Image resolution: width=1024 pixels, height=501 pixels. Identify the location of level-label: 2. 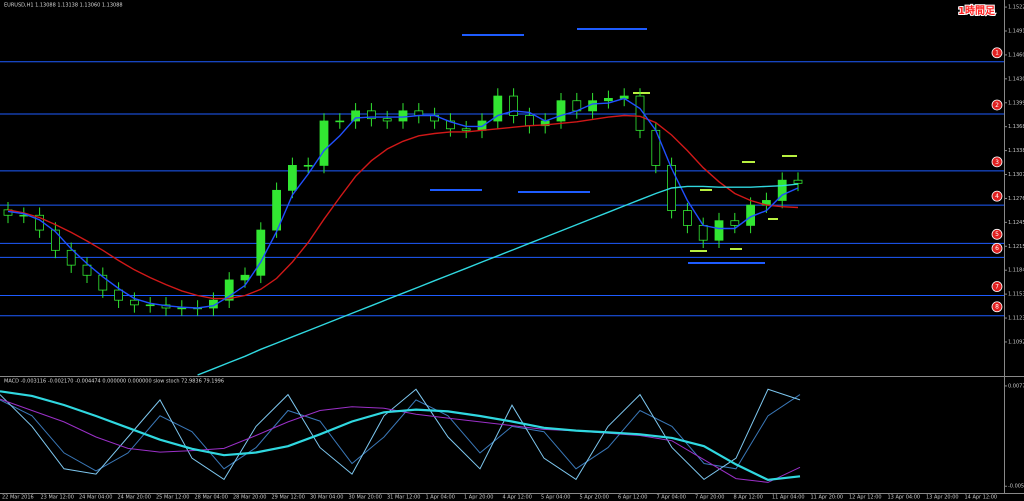
(997, 105).